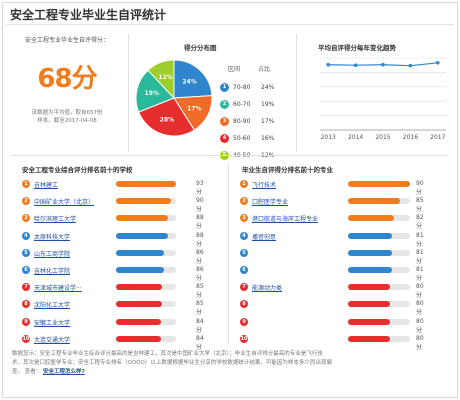 Image resolution: width=460 pixels, height=400 pixels. What do you see at coordinates (253, 104) in the screenshot?
I see `legend-row: 2 60-70 19%` at bounding box center [253, 104].